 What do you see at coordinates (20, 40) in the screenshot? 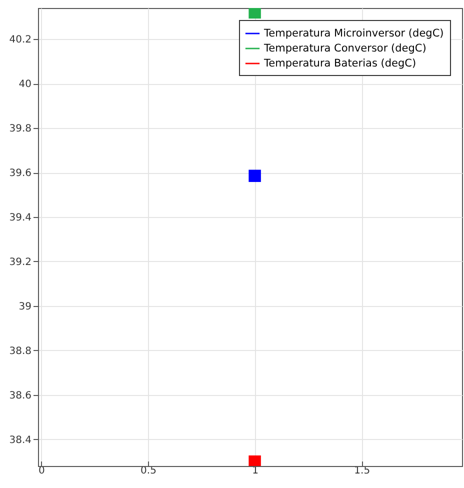
I see `y-tick-label: 40.2` at bounding box center [20, 40].